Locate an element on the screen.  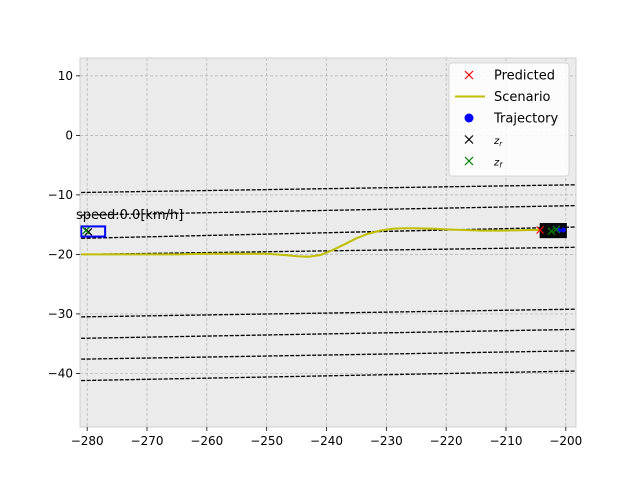
legend: Predicted Scenario Trajectory zr zf is located at coordinates (509, 119).